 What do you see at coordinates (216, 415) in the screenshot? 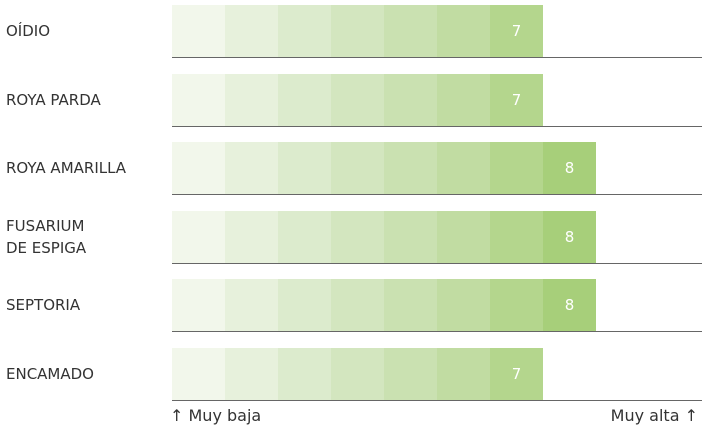
I see `x-label-low: ↑ Muy baja` at bounding box center [216, 415].